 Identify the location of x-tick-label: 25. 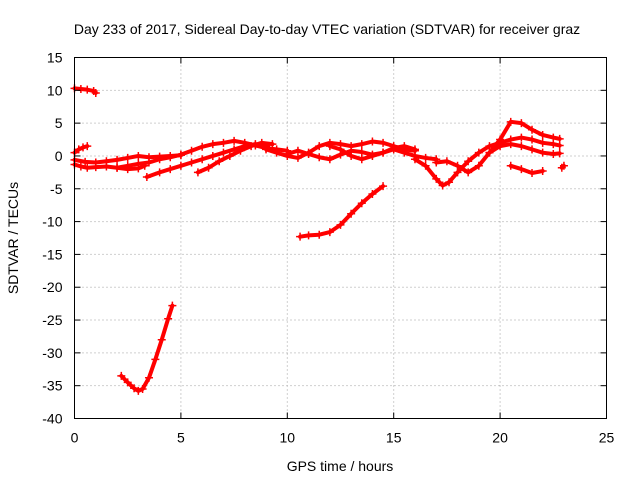
(607, 438).